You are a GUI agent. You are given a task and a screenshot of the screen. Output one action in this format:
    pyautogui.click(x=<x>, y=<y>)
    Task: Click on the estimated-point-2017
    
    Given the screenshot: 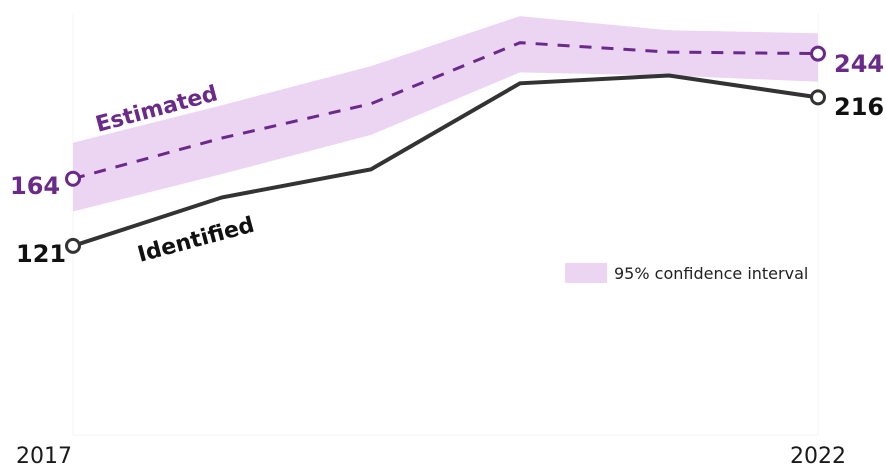 What is the action you would take?
    pyautogui.click(x=73, y=178)
    